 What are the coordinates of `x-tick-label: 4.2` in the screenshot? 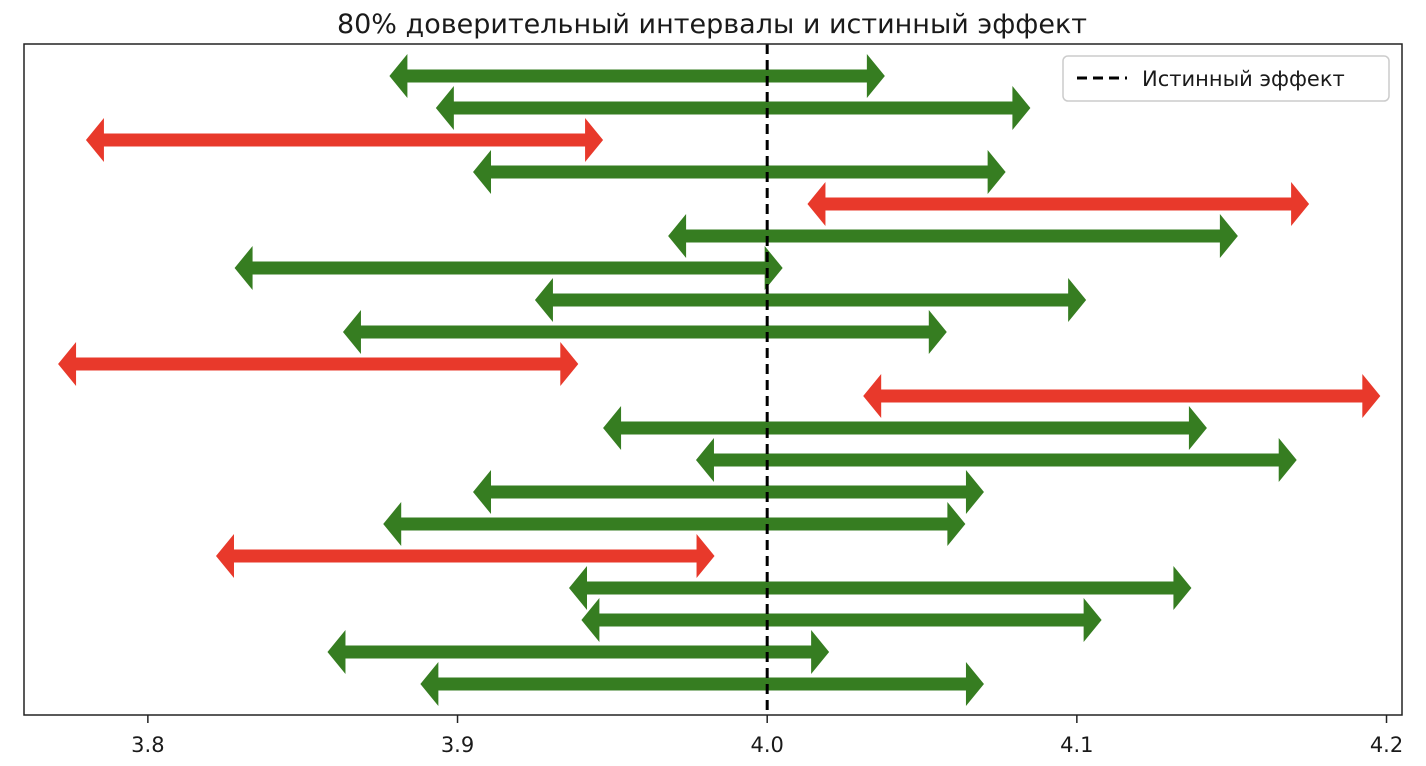 It's located at (1386, 745).